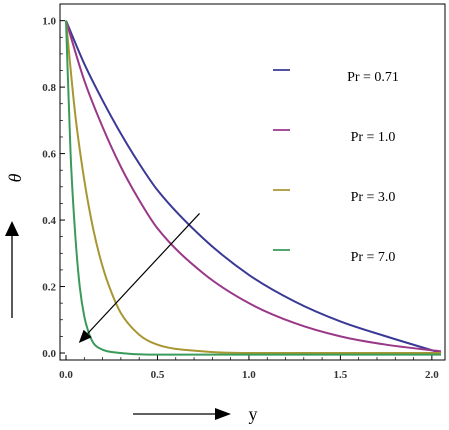 The height and width of the screenshot is (430, 449). What do you see at coordinates (373, 137) in the screenshot?
I see `legend-label: Pr = 1.0` at bounding box center [373, 137].